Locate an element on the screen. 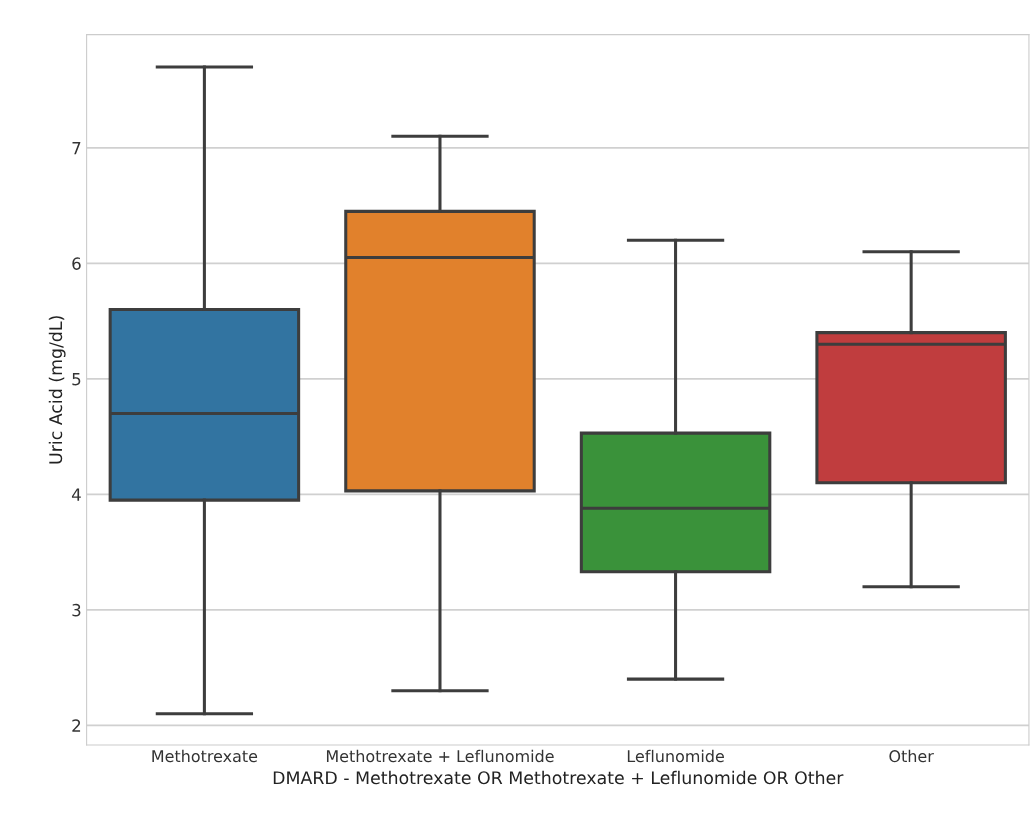 The width and height of the screenshot is (1031, 825). x-tick-label: Methotrexate + Leflunomide is located at coordinates (440, 756).